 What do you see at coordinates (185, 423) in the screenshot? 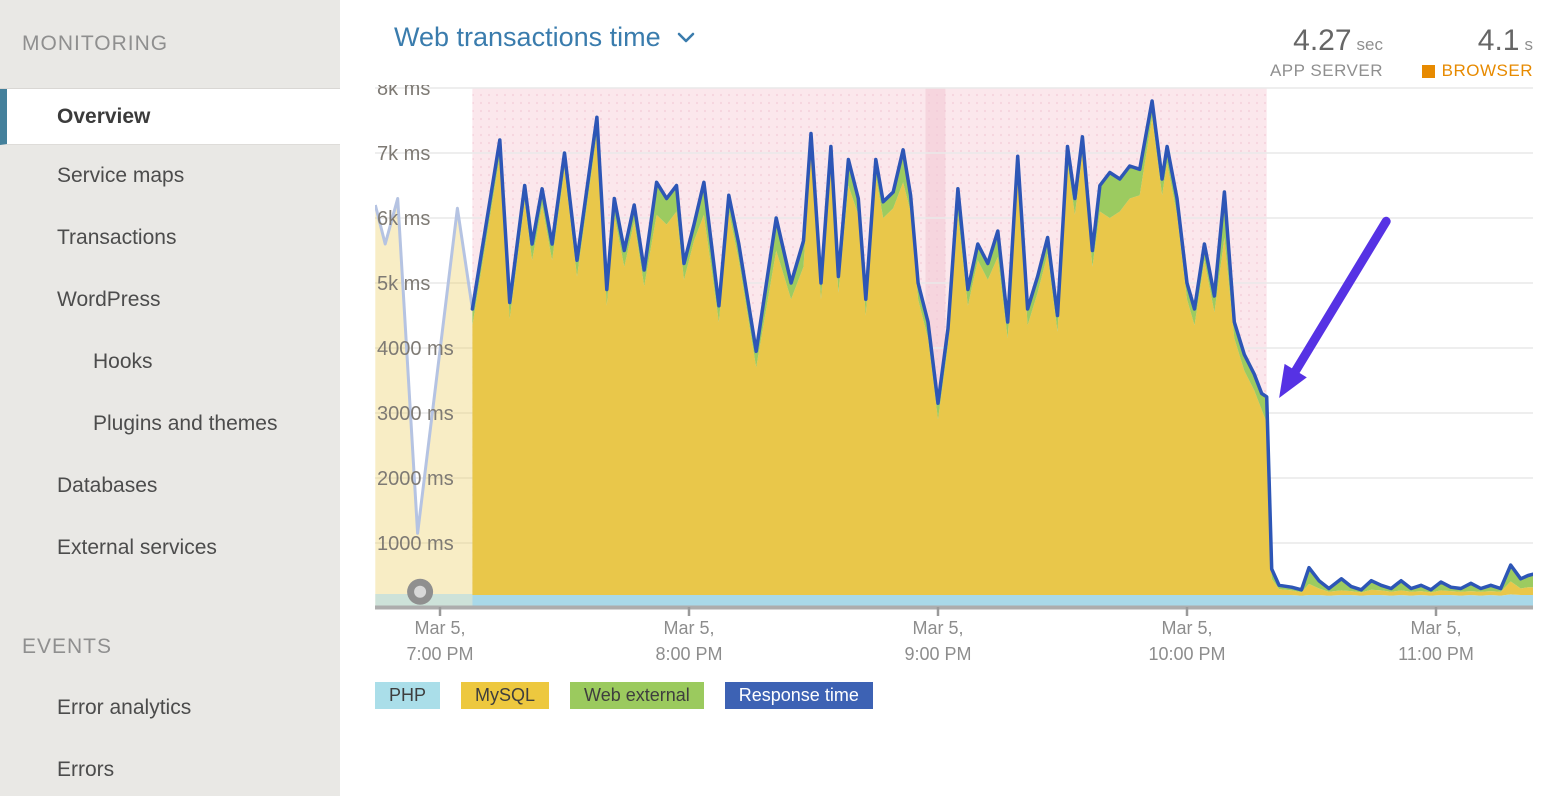
I see `sidebar-item-plugins-and-themes: Plugins and themes` at bounding box center [185, 423].